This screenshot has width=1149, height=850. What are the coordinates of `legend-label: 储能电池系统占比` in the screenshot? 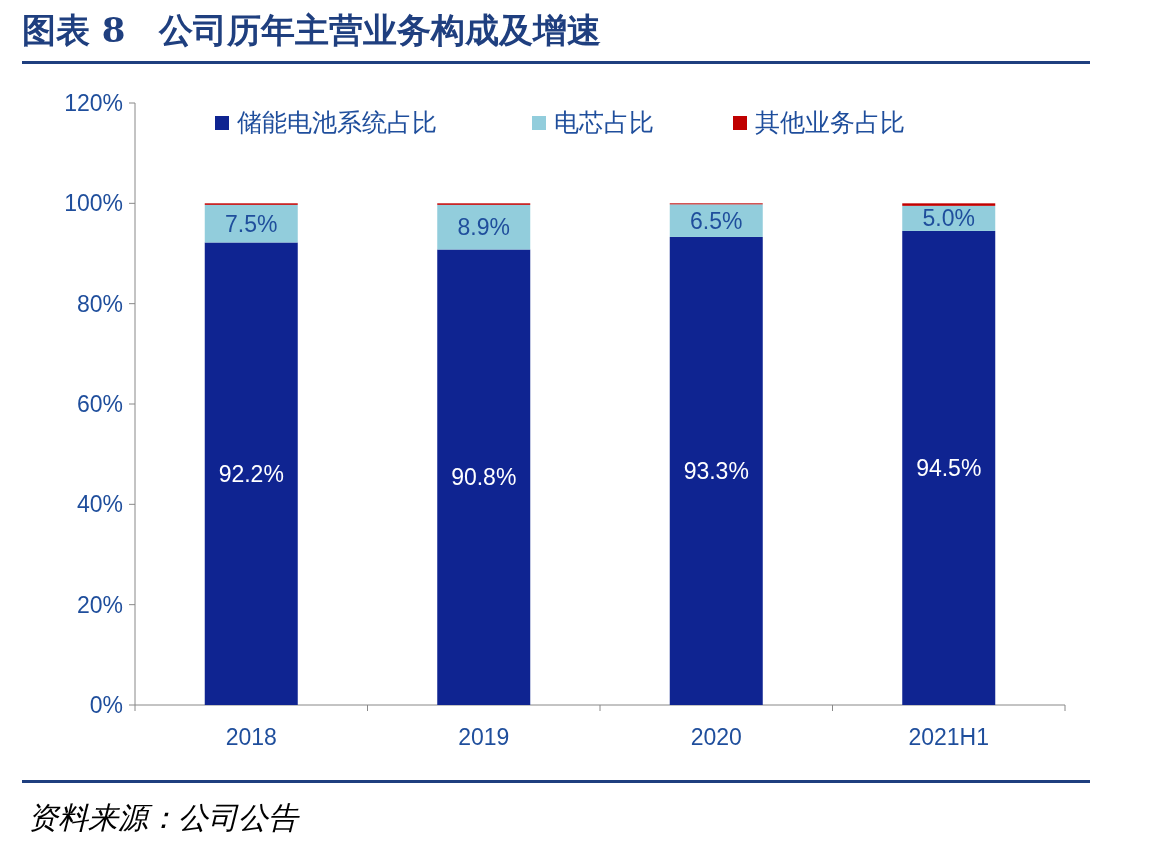 It's located at (337, 122).